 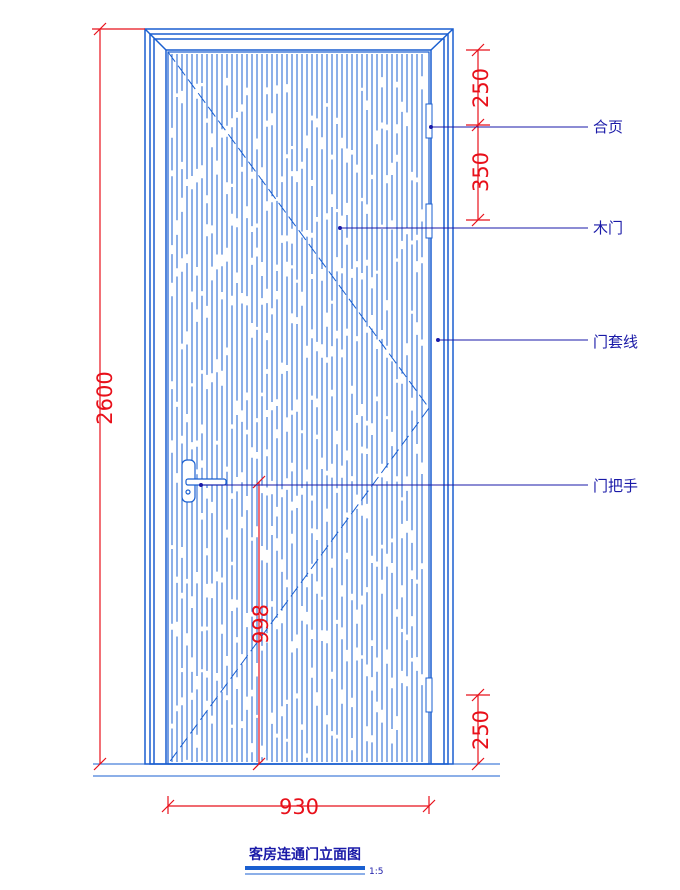 I want to click on callout-door-handle: 门把手, so click(x=615, y=486).